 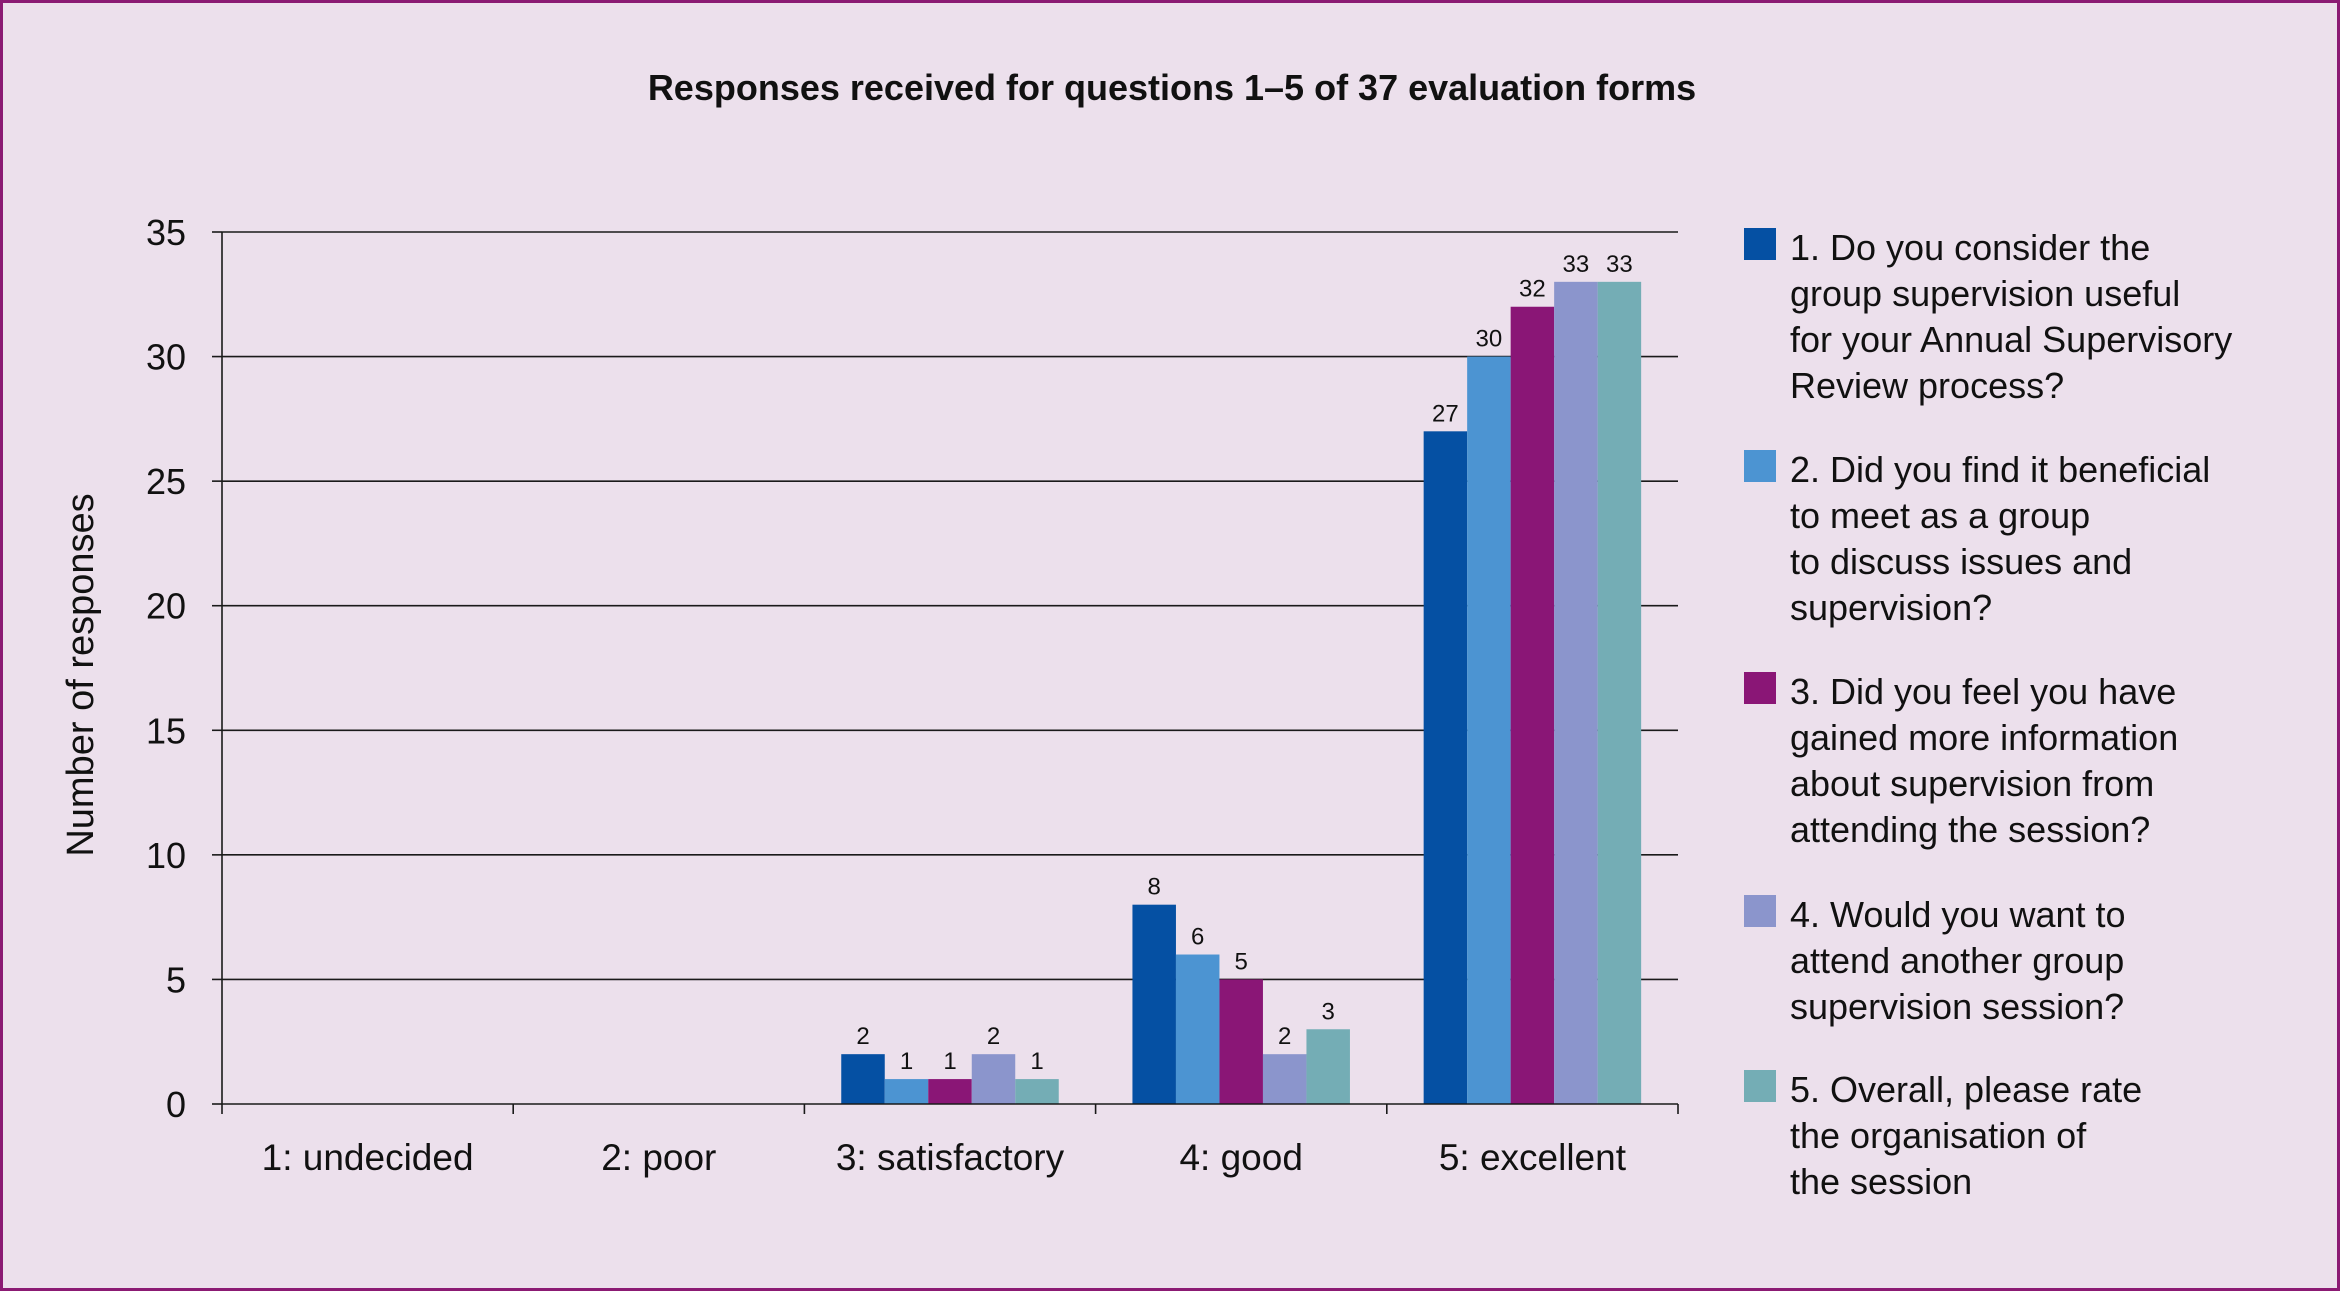 I want to click on legend-line: Review process?, so click(x=1927, y=385).